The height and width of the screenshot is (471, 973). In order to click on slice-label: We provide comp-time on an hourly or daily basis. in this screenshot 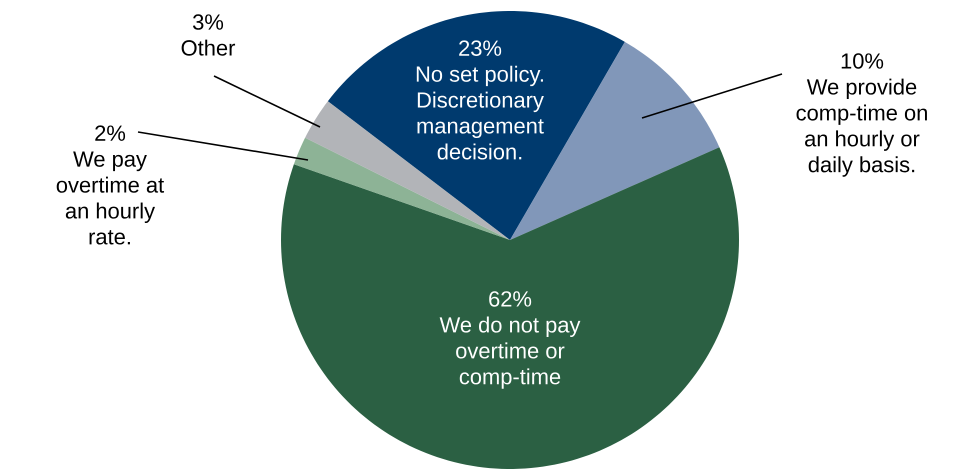, I will do `click(861, 127)`.